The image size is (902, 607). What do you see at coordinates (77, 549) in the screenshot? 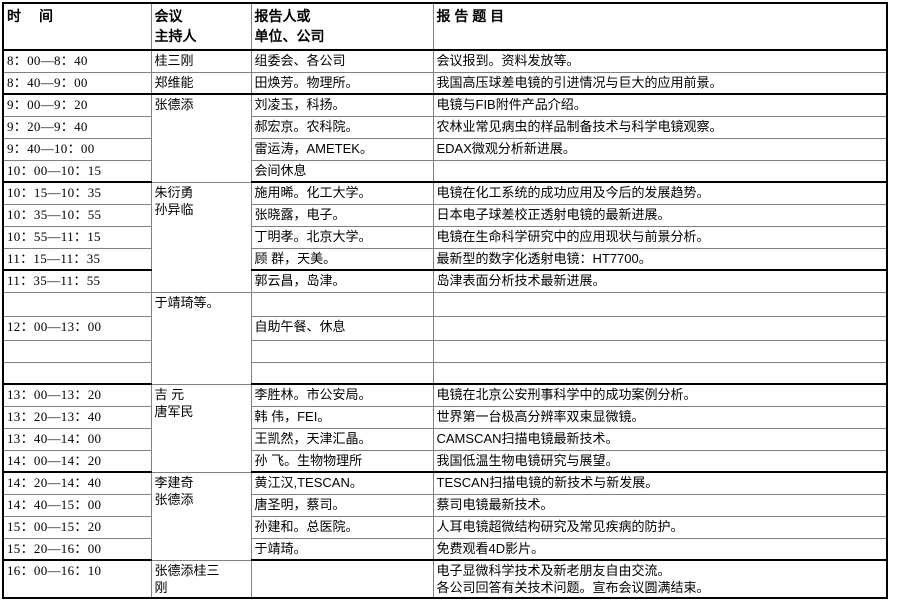
I see `cell-time: 15：20—16：00` at bounding box center [77, 549].